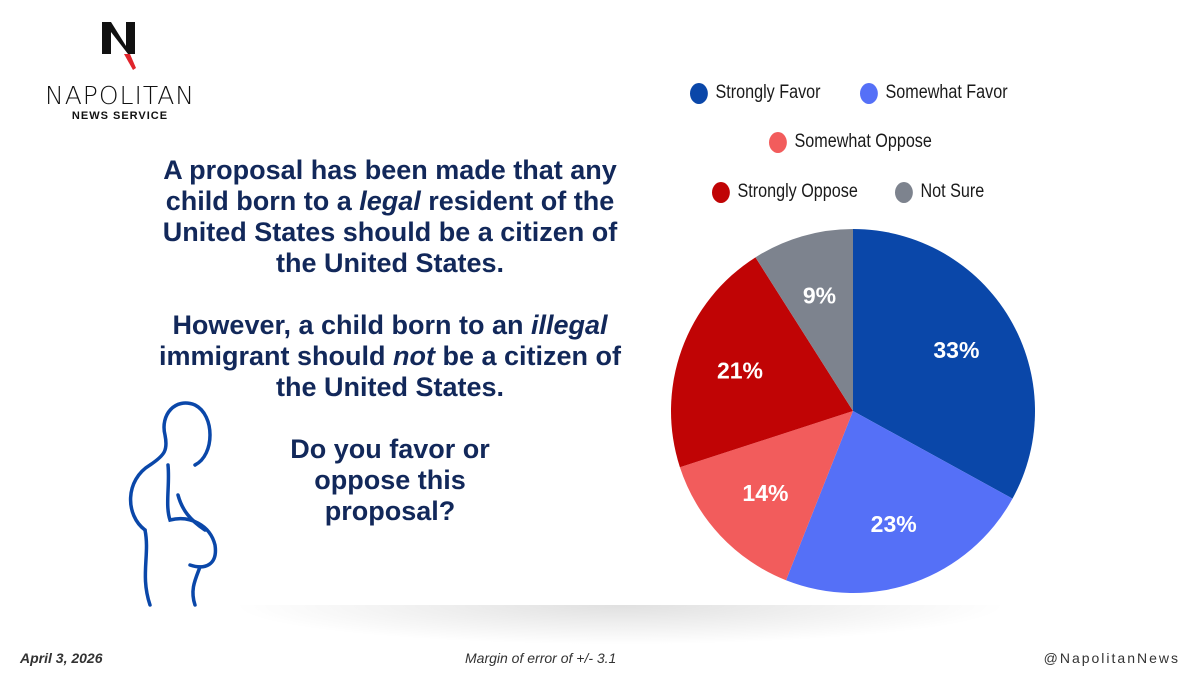  Describe the element at coordinates (956, 350) in the screenshot. I see `pie-label: 33%` at that location.